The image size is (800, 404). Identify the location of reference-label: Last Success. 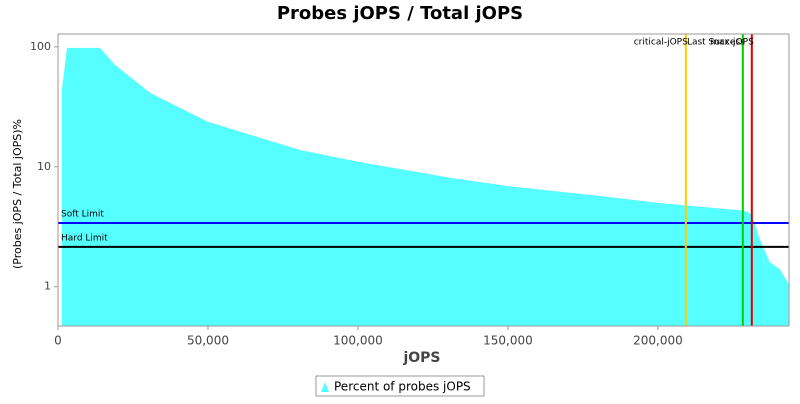
(716, 43).